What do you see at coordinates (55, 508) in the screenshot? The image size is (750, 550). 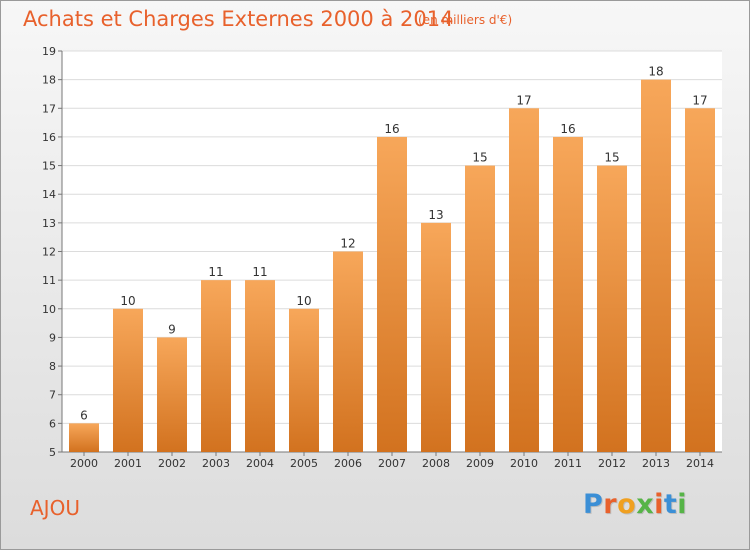 I see `commune-name: AJOU` at bounding box center [55, 508].